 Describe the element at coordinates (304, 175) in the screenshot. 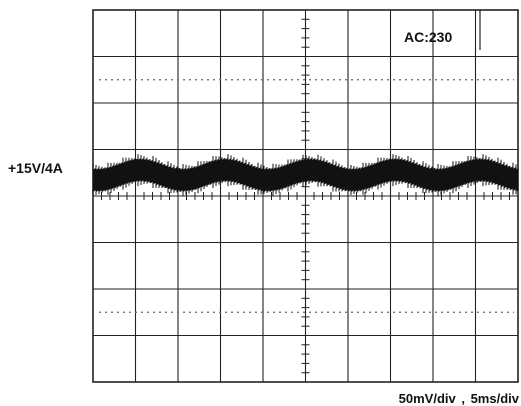

I see `trace-noise` at that location.